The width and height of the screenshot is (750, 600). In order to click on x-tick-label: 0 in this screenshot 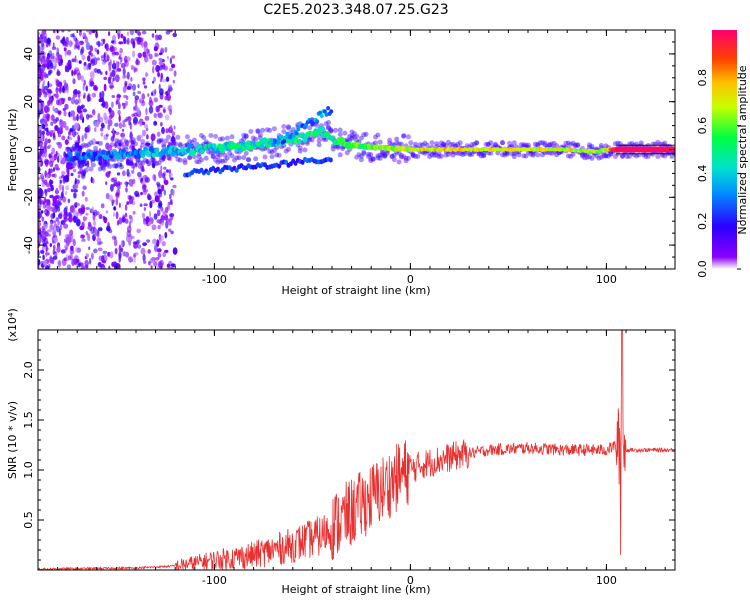, I will do `click(410, 580)`.